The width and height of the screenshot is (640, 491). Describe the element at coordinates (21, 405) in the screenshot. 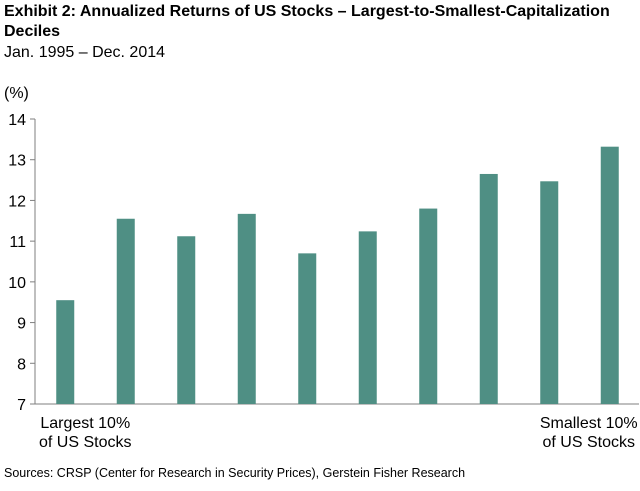

I see `y-tick-label: 7` at that location.